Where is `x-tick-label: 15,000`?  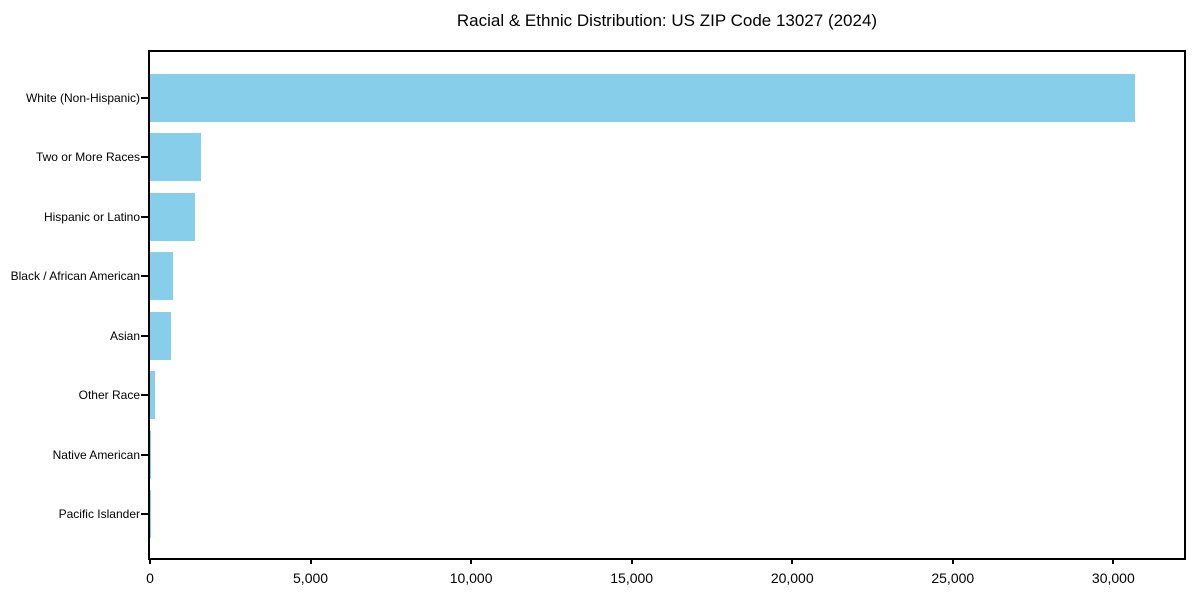 x-tick-label: 15,000 is located at coordinates (632, 578).